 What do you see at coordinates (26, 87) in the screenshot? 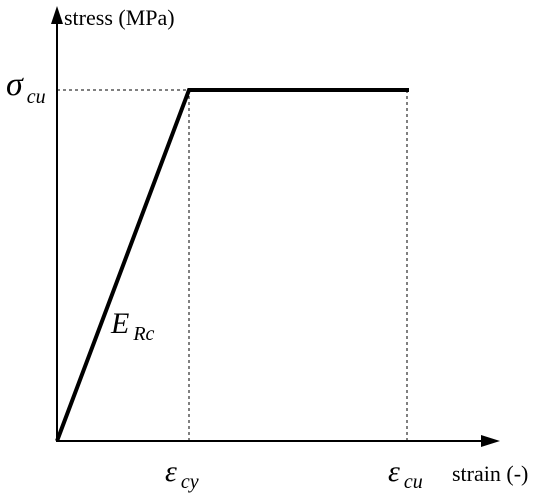
I see `sigma-cu-label: σ cu` at bounding box center [26, 87].